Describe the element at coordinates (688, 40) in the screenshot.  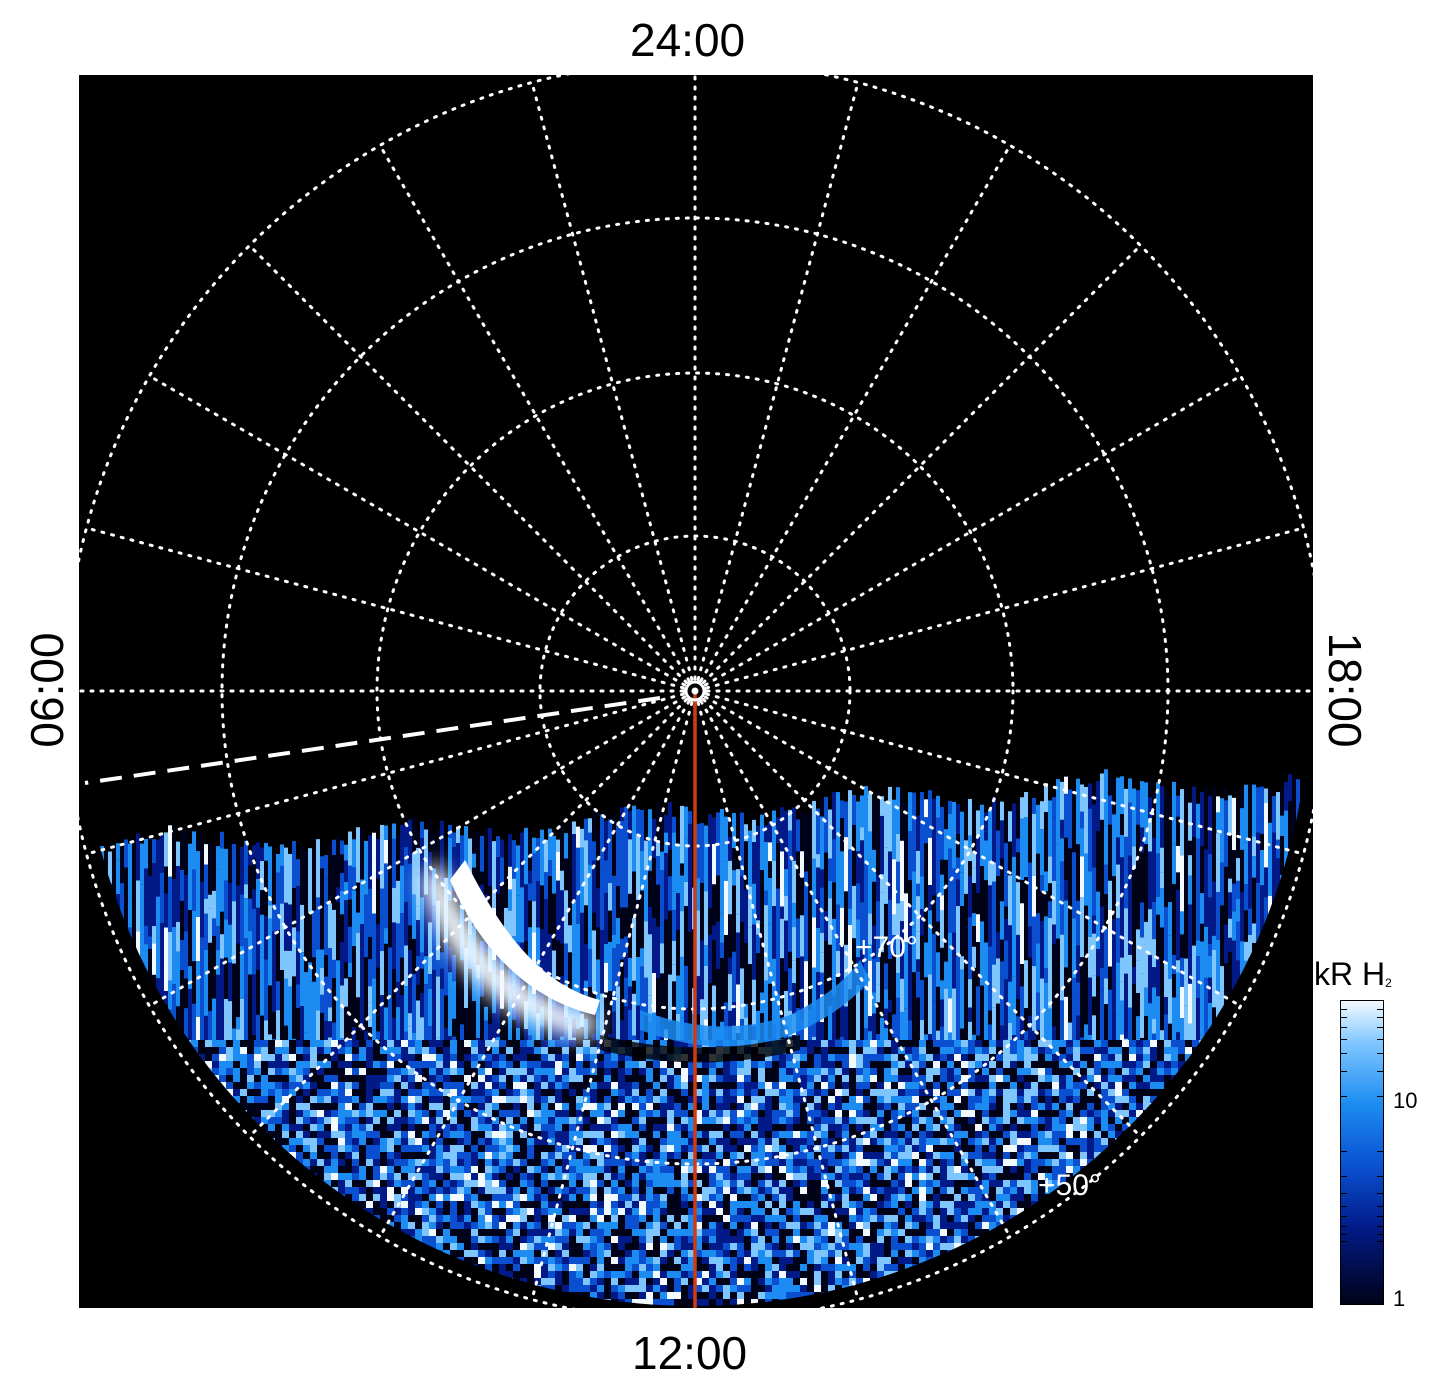
I see `local-time-label-top: 24:00` at that location.